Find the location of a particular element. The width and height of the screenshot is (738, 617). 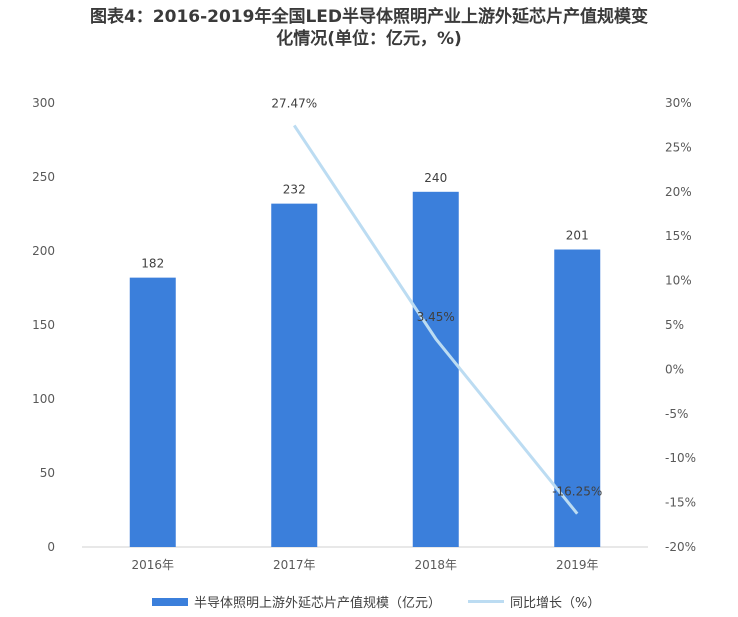

legend-bar-label: 半导体照明上游外延芯片产值规模（亿元） is located at coordinates (318, 603).